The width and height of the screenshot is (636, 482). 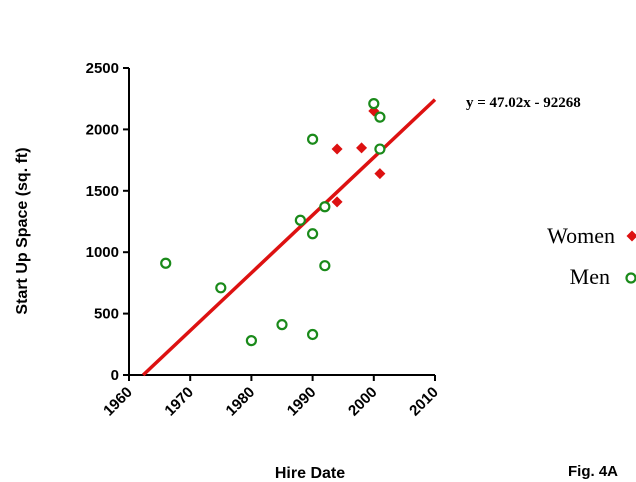 What do you see at coordinates (310, 473) in the screenshot?
I see `x-axis-title: Hire Date` at bounding box center [310, 473].